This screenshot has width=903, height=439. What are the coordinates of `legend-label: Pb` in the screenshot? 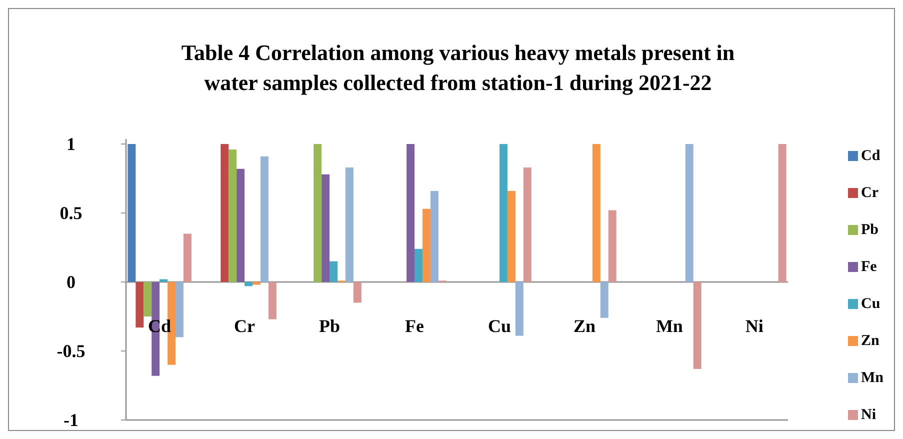 It's located at (870, 230).